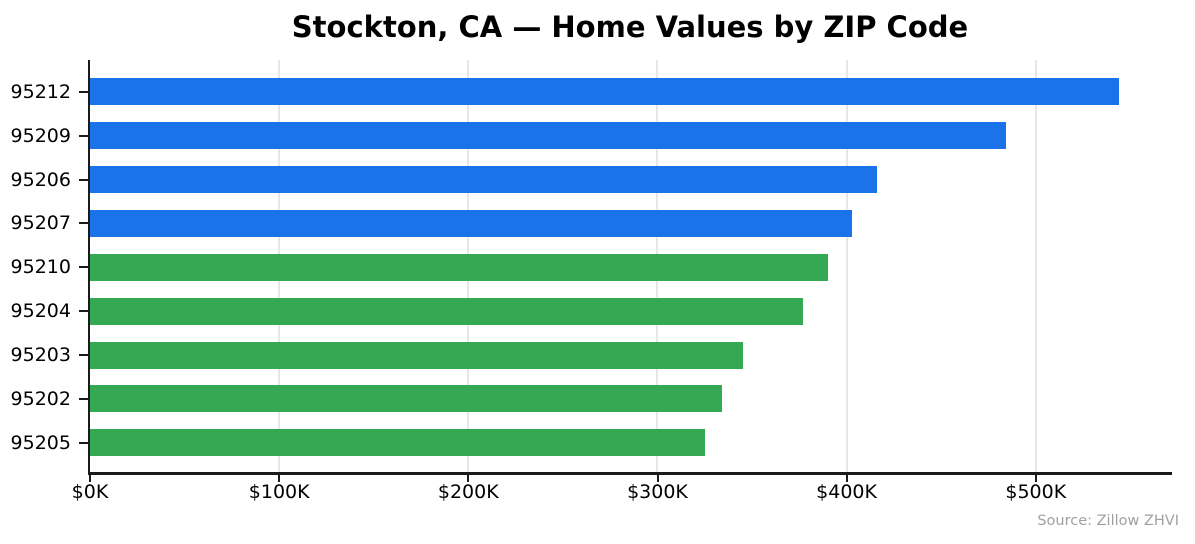 The image size is (1195, 544). What do you see at coordinates (40, 355) in the screenshot?
I see `y-tick-label-95203: 95203` at bounding box center [40, 355].